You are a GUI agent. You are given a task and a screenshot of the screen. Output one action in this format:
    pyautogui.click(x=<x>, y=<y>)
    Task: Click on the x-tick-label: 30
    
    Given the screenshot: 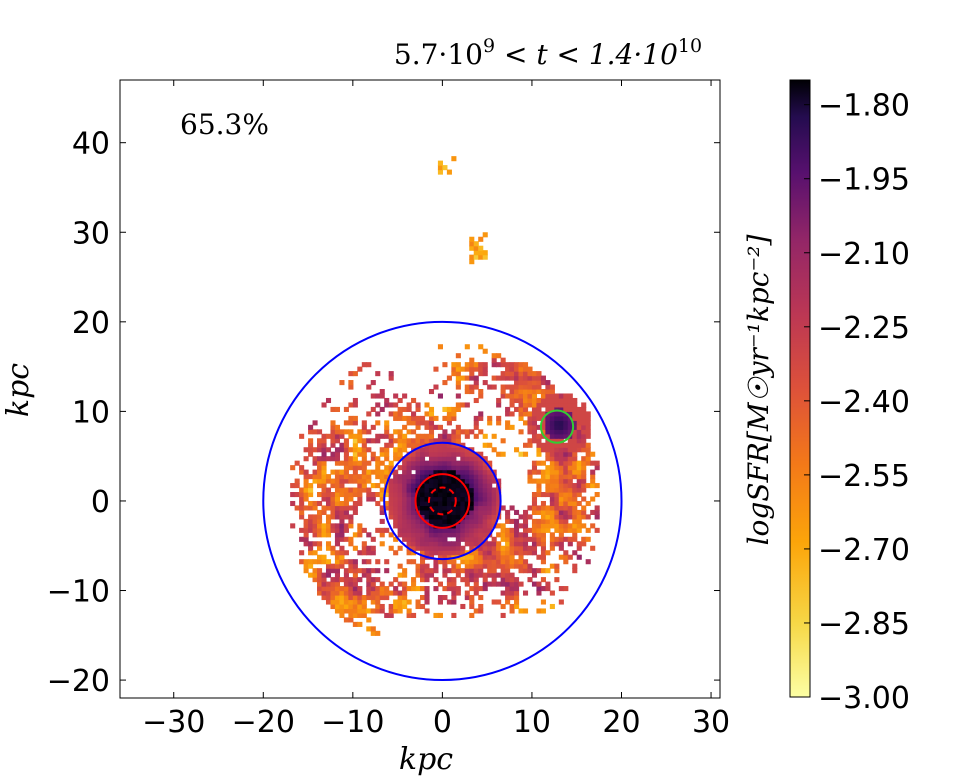 What is the action you would take?
    pyautogui.click(x=711, y=722)
    